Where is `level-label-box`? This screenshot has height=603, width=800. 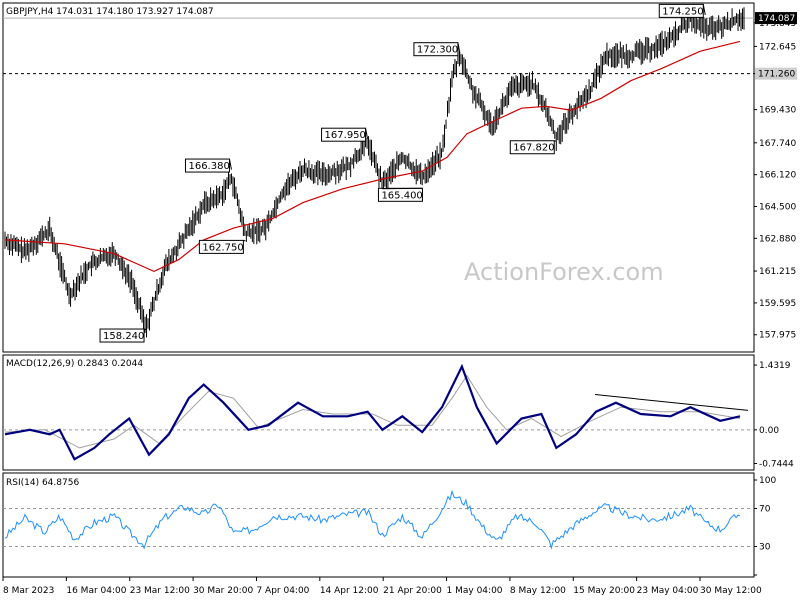
level-label-box is located at coordinates (776, 73).